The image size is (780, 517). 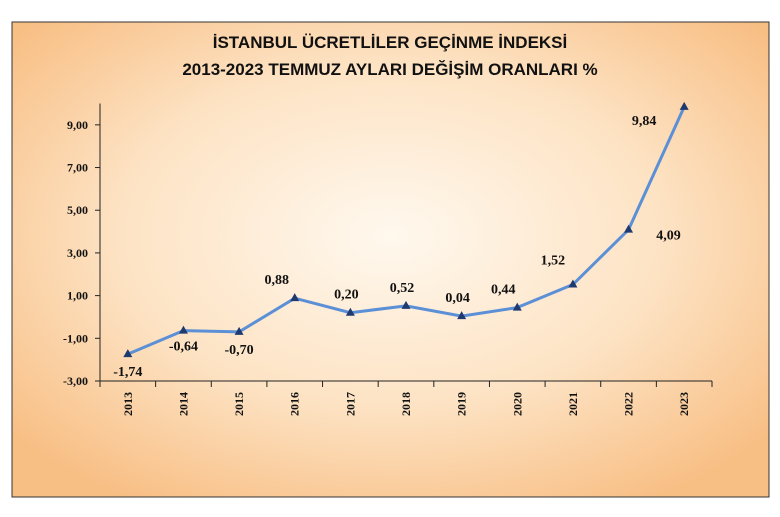 What do you see at coordinates (77, 125) in the screenshot?
I see `y-tick-label: 9,00` at bounding box center [77, 125].